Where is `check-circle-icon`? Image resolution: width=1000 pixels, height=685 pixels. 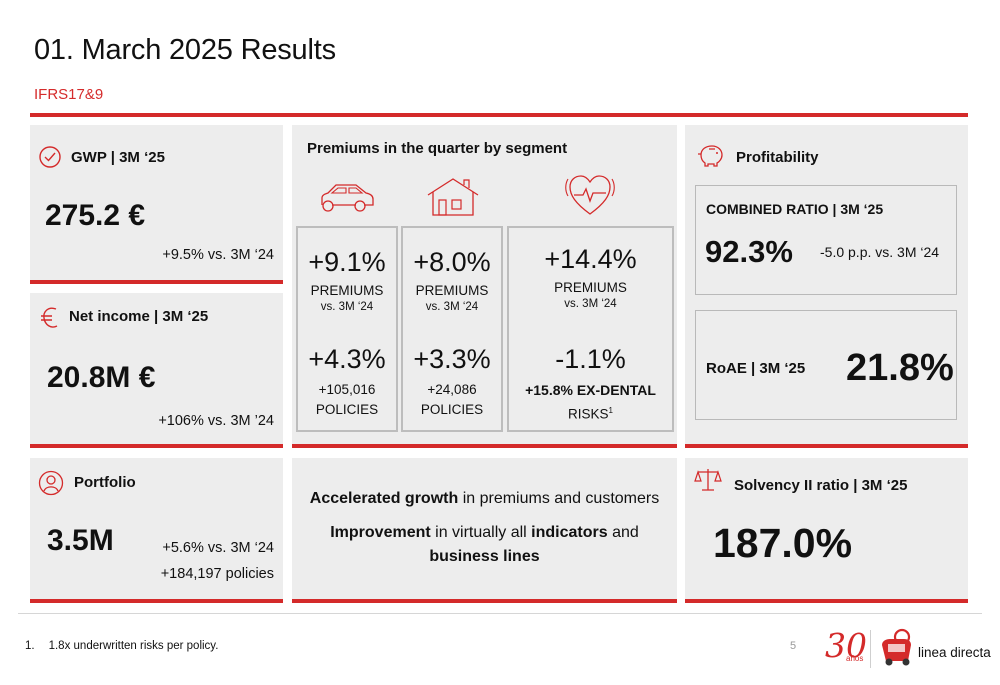 check-circle-icon is located at coordinates (50, 157).